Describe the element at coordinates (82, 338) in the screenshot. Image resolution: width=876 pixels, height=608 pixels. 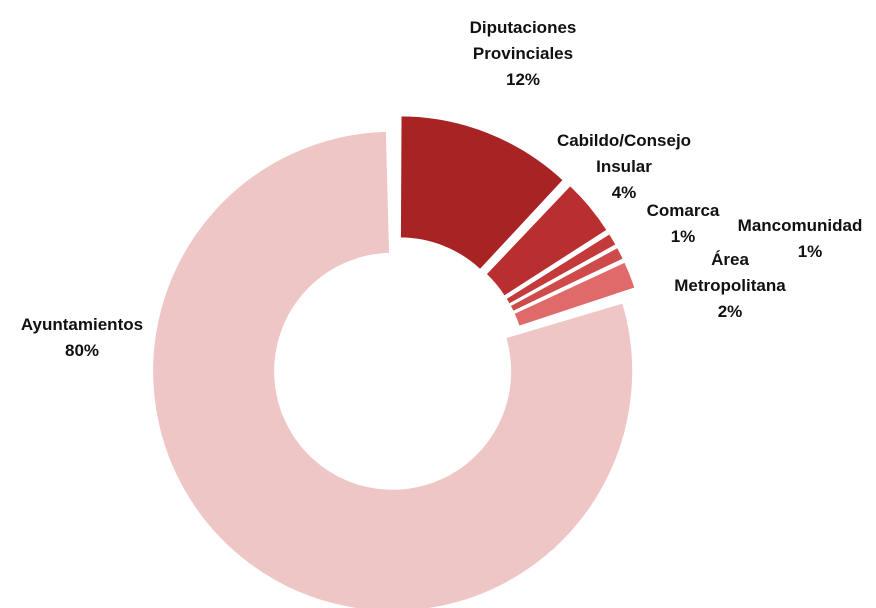
I see `data-label: Ayuntamientos 80%` at that location.